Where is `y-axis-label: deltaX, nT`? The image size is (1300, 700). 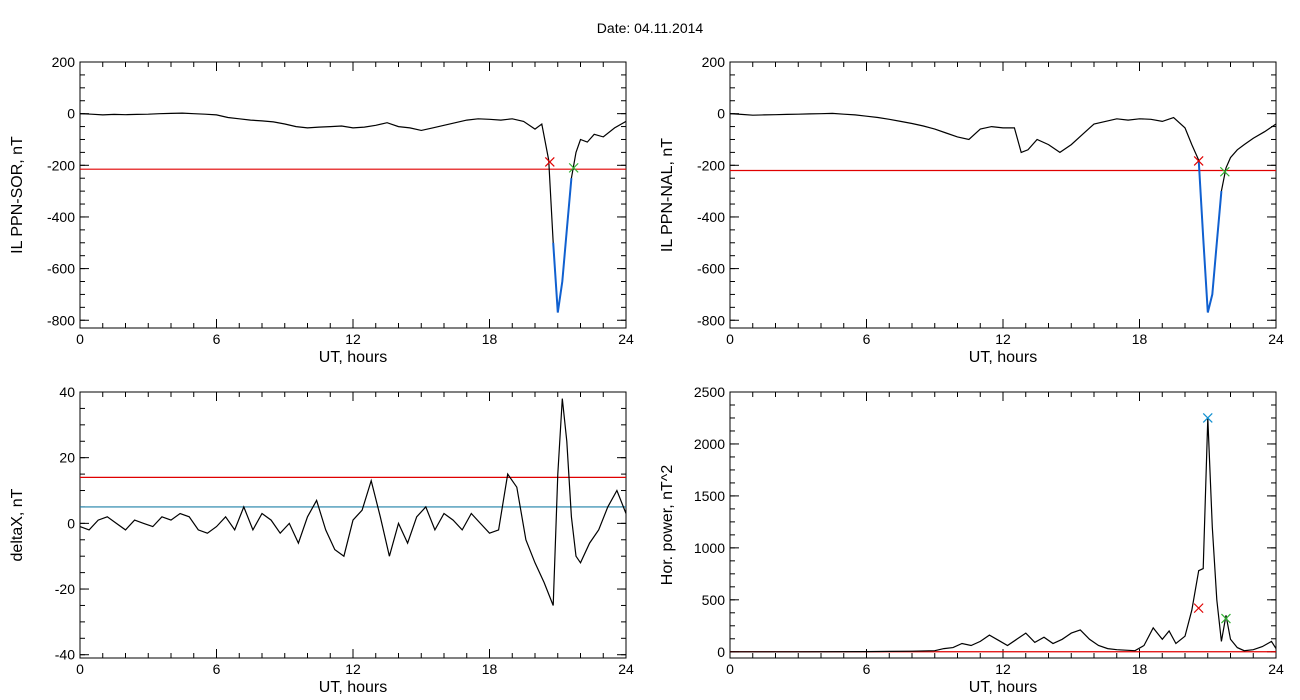 y-axis-label: deltaX, nT is located at coordinates (17, 524).